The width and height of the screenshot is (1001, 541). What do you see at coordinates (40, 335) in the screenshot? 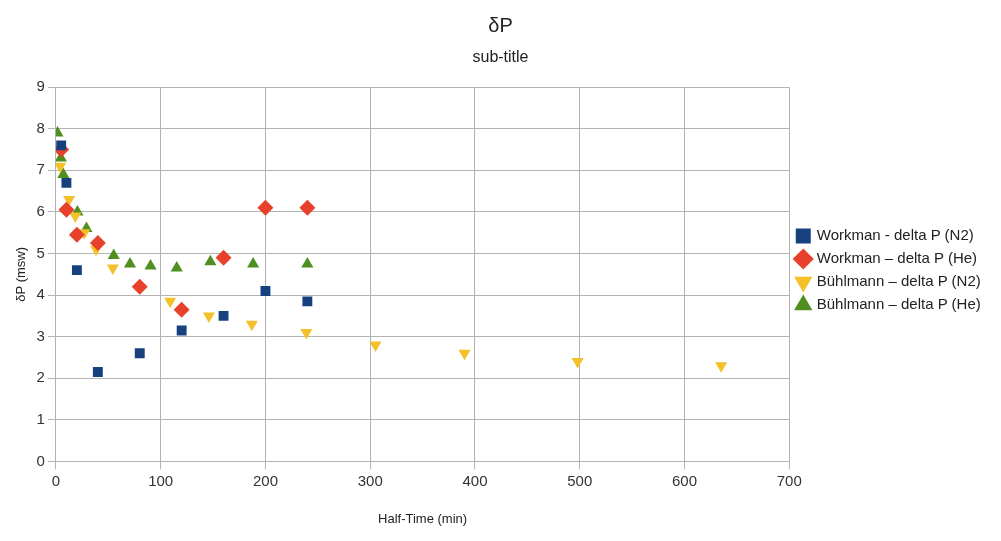
I see `y-tick-label: 3` at bounding box center [40, 335].